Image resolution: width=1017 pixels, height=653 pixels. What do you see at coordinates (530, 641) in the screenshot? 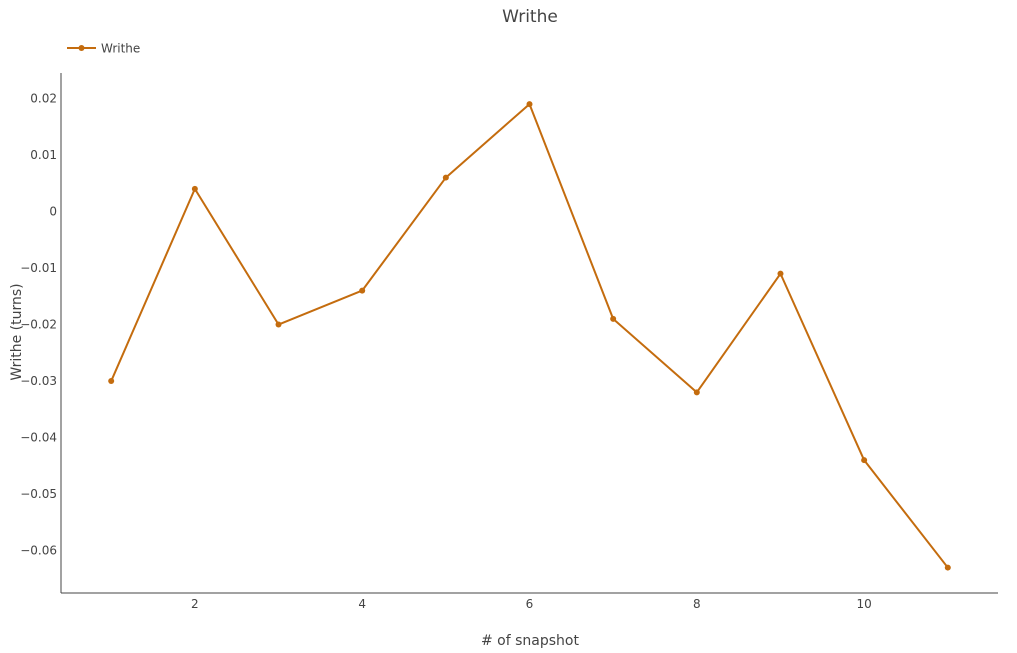
I see `x-axis-label: # of snapshot` at bounding box center [530, 641].